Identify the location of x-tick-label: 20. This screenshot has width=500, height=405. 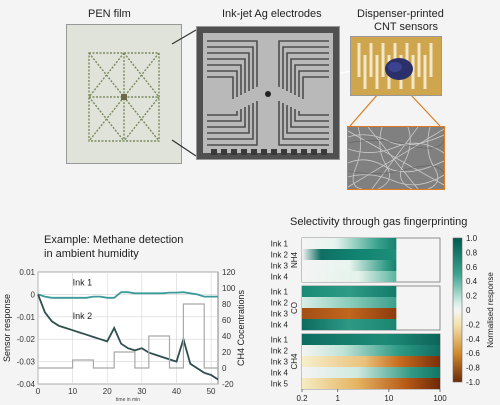
(107, 391).